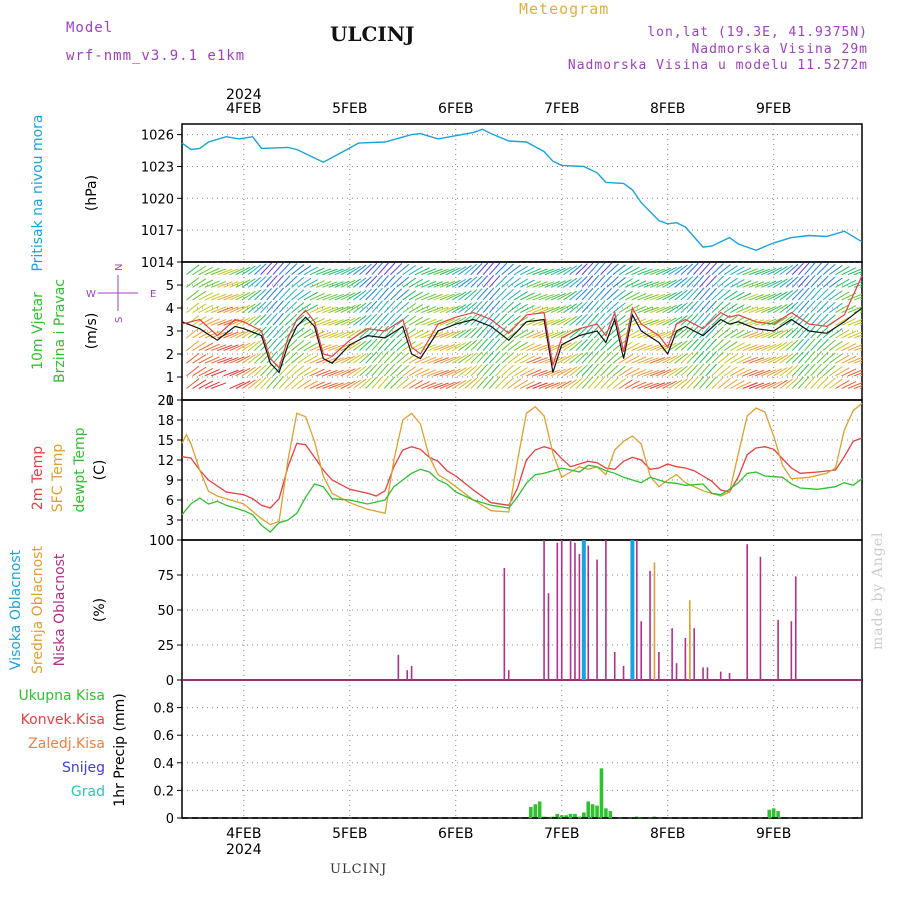 Image resolution: width=900 pixels, height=900 pixels. What do you see at coordinates (689, 640) in the screenshot?
I see `cloud-mid-bar` at bounding box center [689, 640].